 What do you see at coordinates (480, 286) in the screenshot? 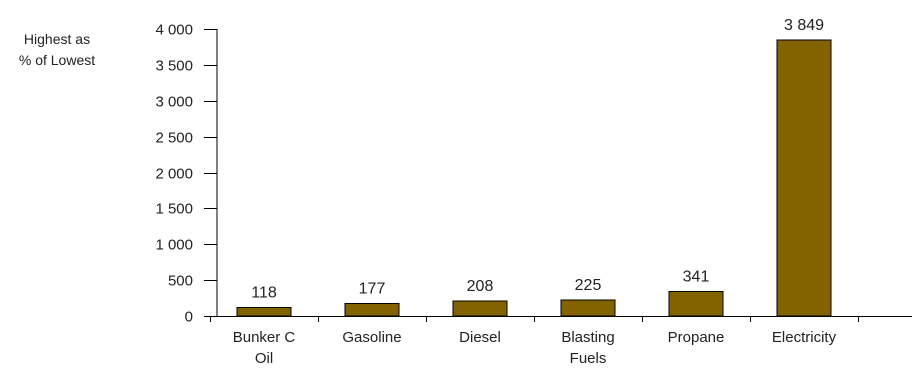
I see `bar-value-label: 208` at bounding box center [480, 286].